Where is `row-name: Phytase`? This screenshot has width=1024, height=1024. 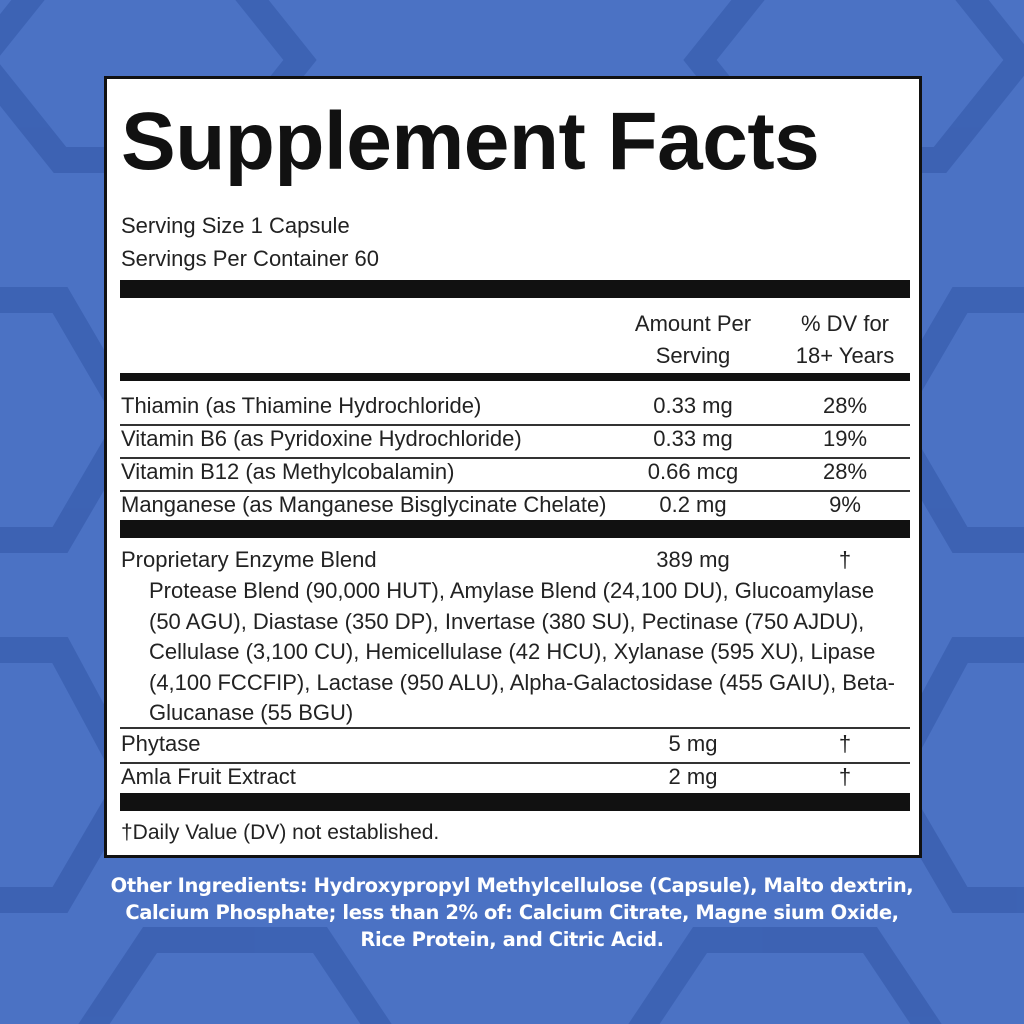
row-name: Phytase is located at coordinates (161, 743).